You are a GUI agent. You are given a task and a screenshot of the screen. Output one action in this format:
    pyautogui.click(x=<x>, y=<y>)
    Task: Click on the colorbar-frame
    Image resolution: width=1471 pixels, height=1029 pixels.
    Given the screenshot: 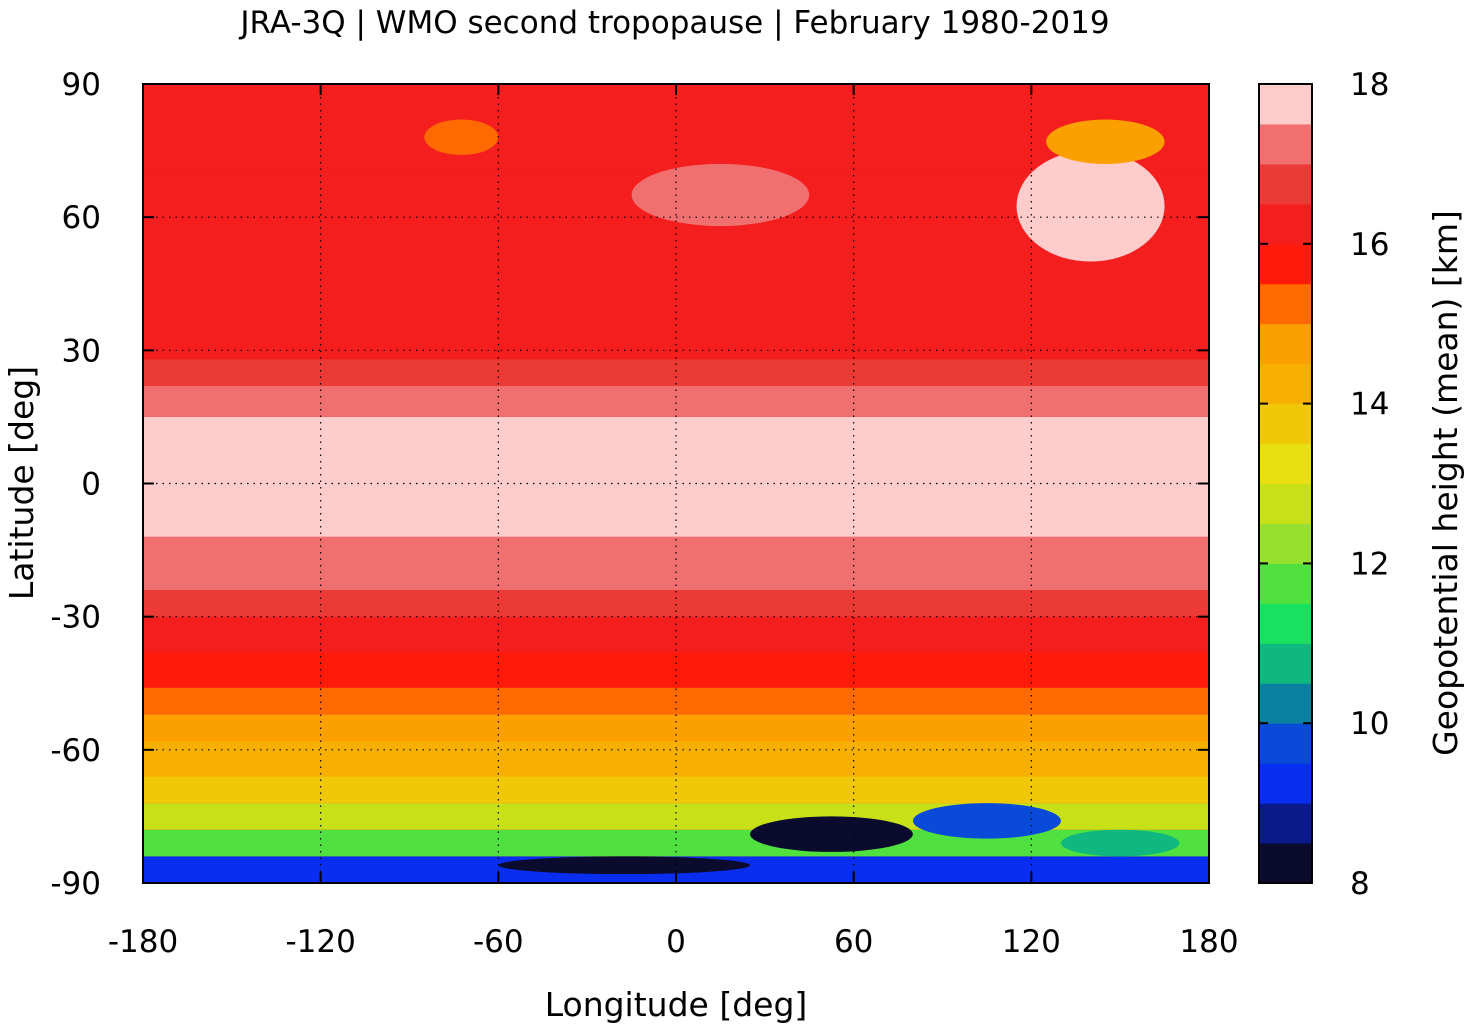 What is the action you would take?
    pyautogui.click(x=1285, y=483)
    